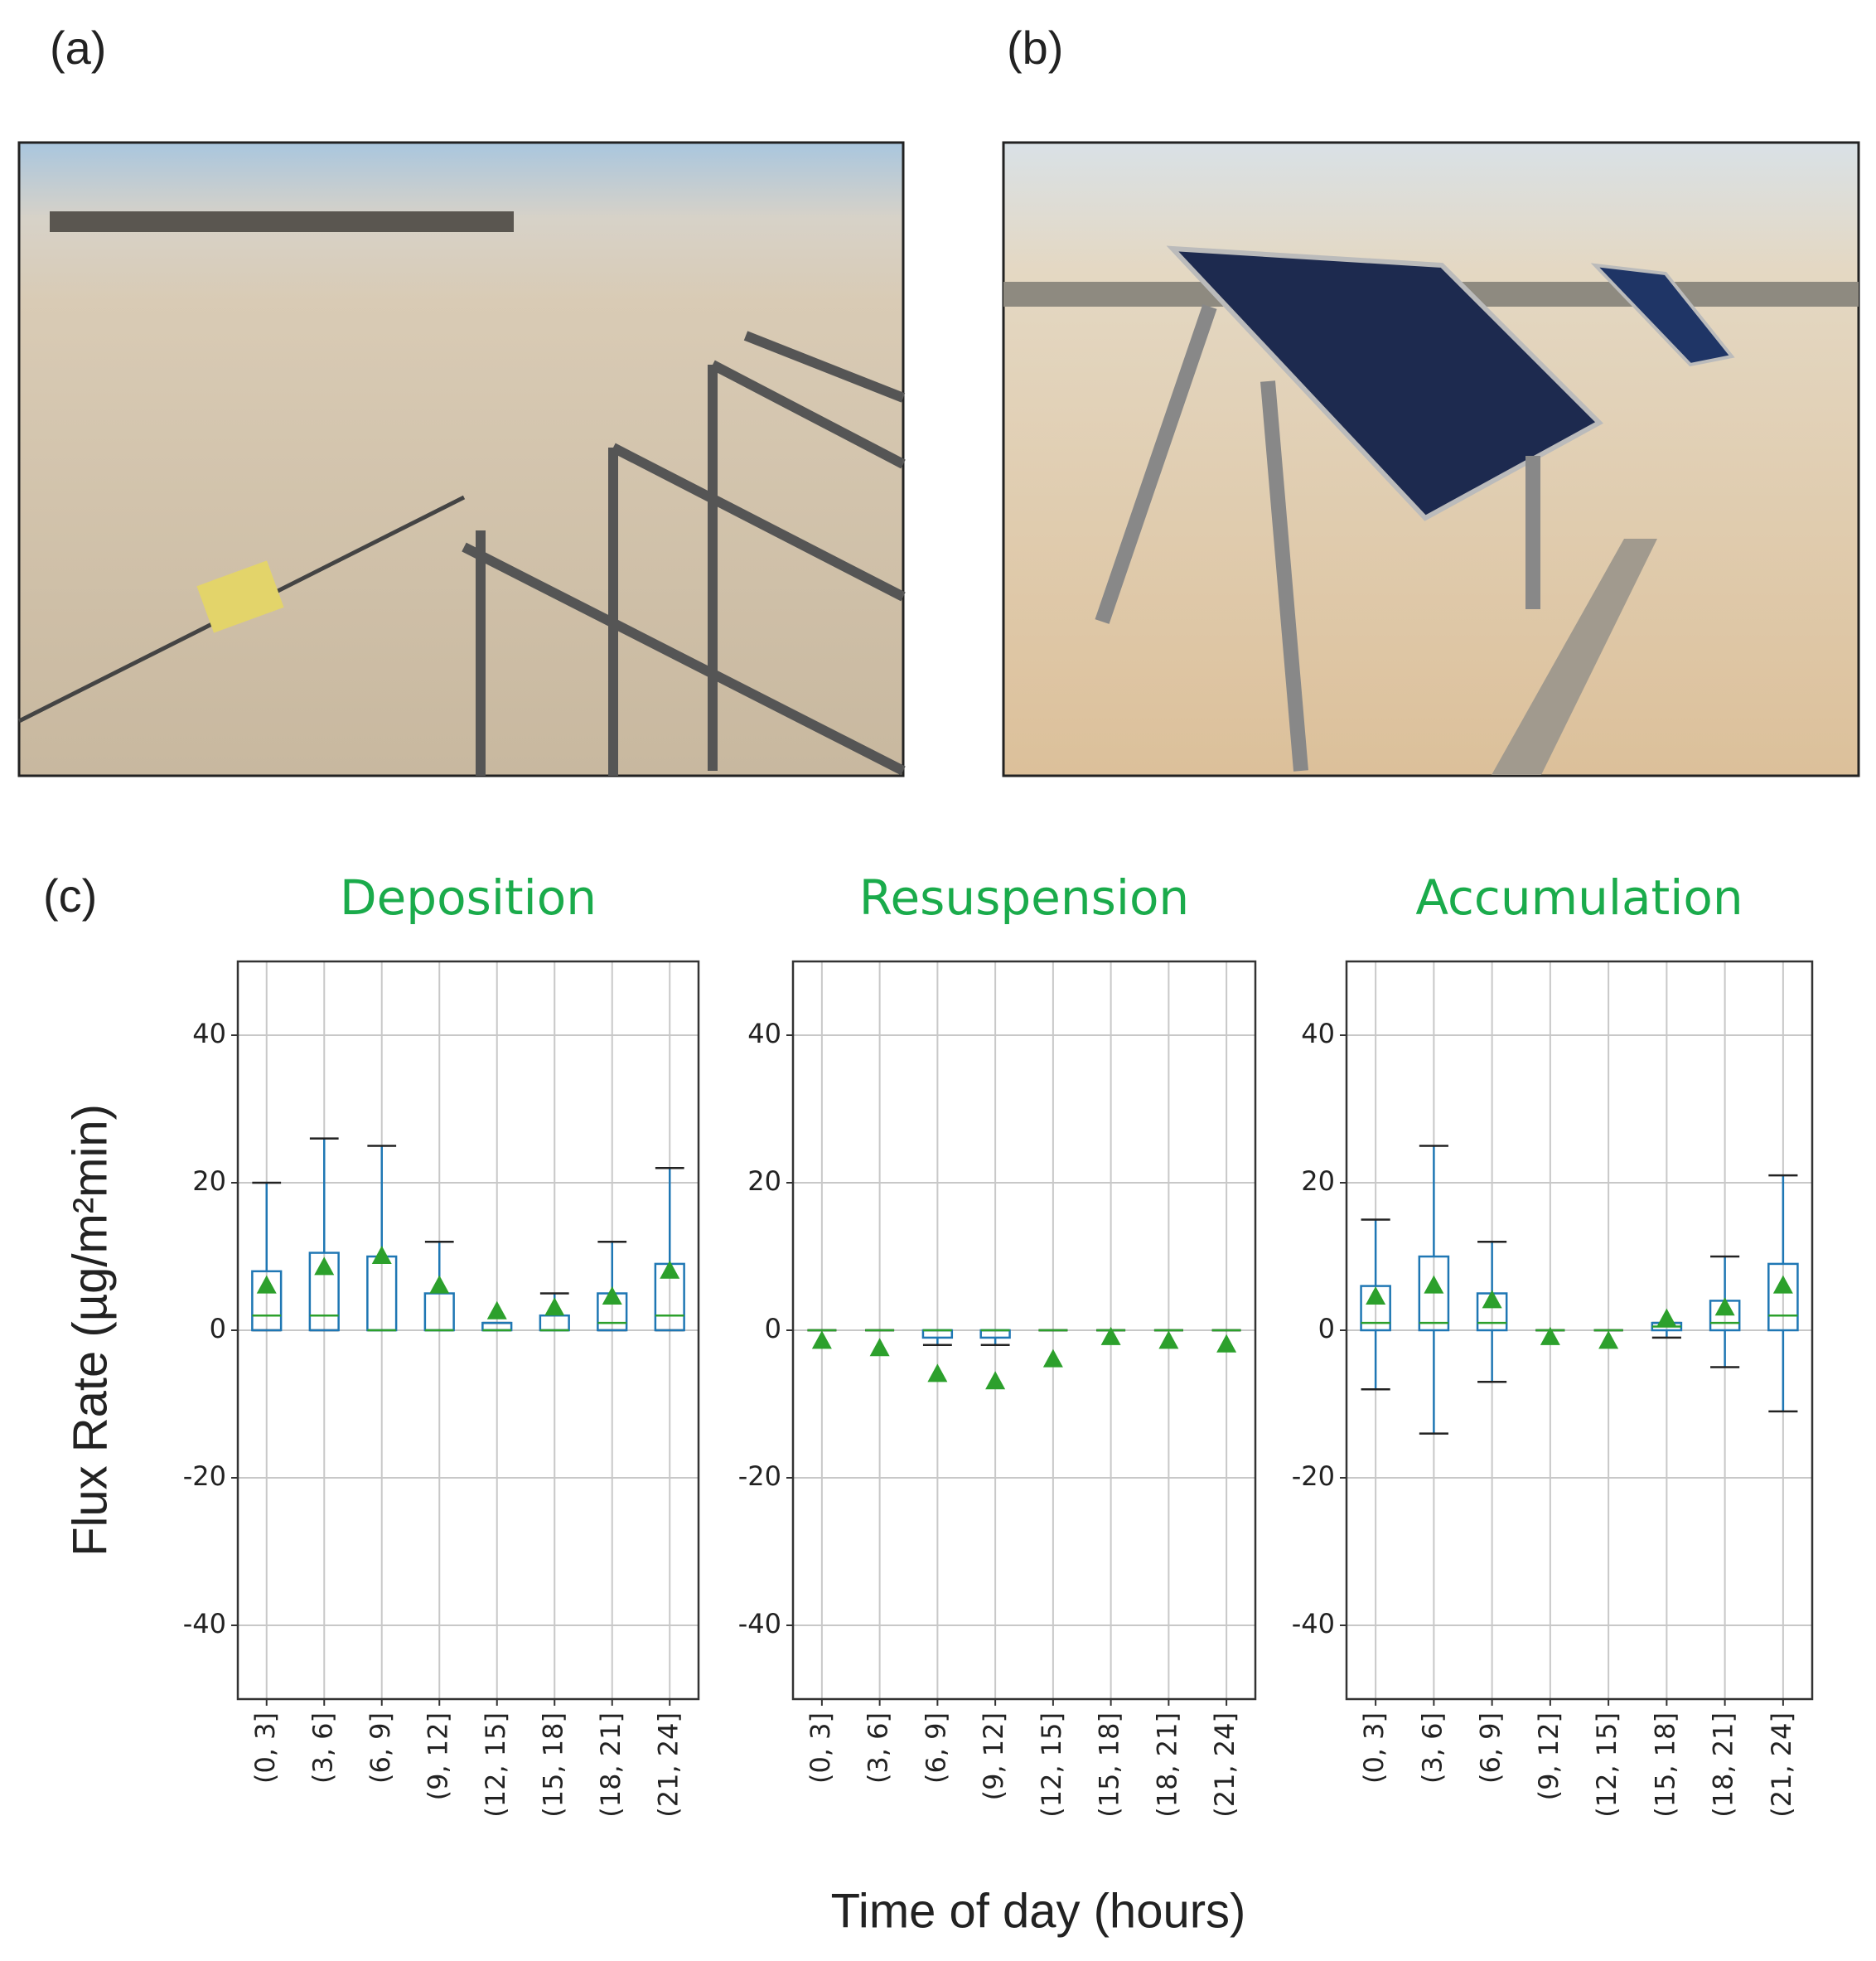 This screenshot has height=1961, width=1876. I want to click on panel-label: (b), so click(1035, 48).